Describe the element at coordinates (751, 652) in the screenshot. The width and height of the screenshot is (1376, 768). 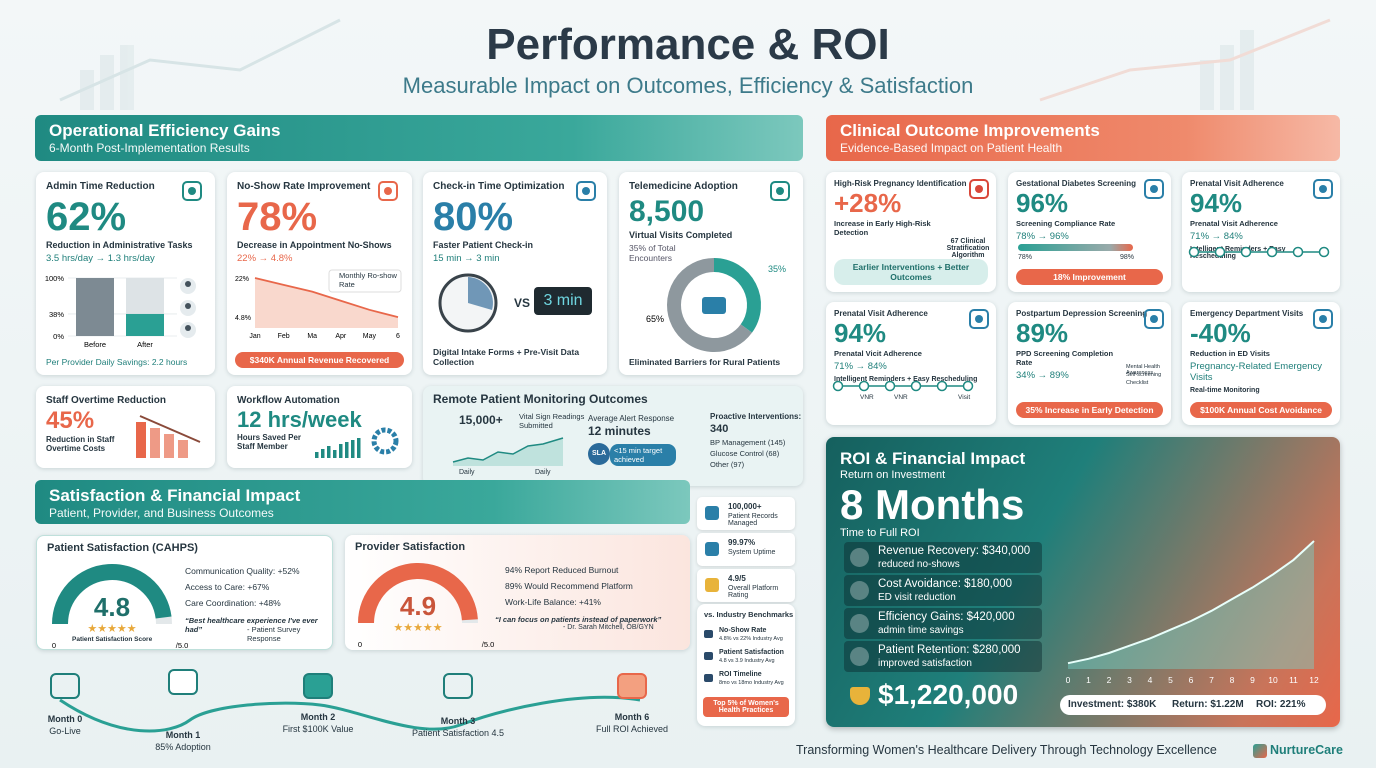
I see `bench-label: Patient Satisfaction` at that location.